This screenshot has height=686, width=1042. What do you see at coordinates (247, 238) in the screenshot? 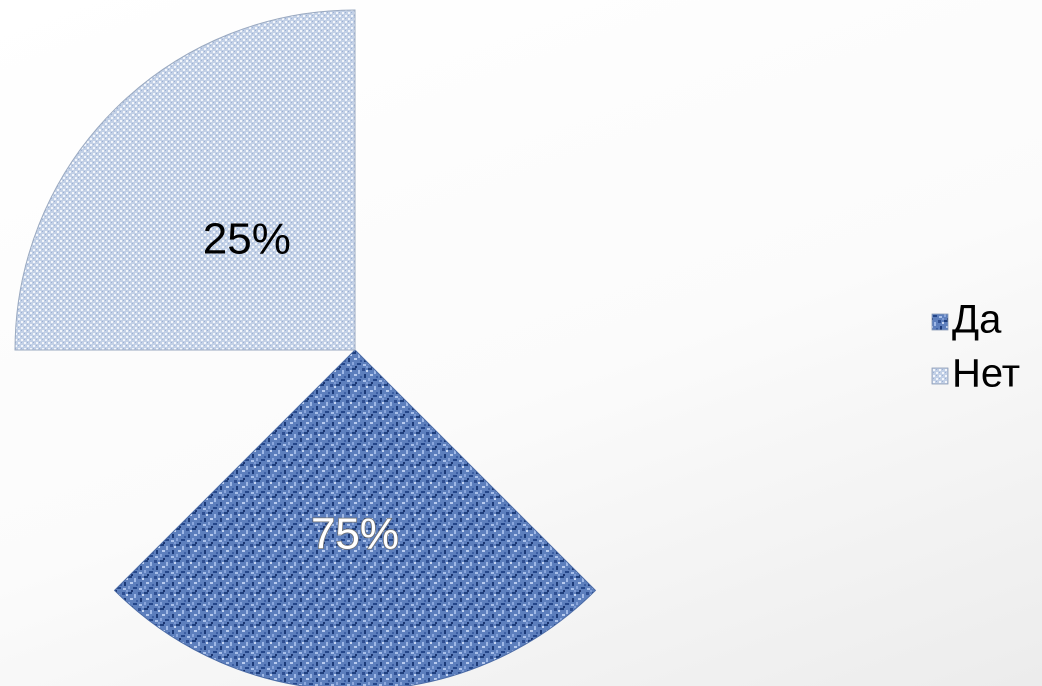
I see `data-label-net: 25%` at bounding box center [247, 238].